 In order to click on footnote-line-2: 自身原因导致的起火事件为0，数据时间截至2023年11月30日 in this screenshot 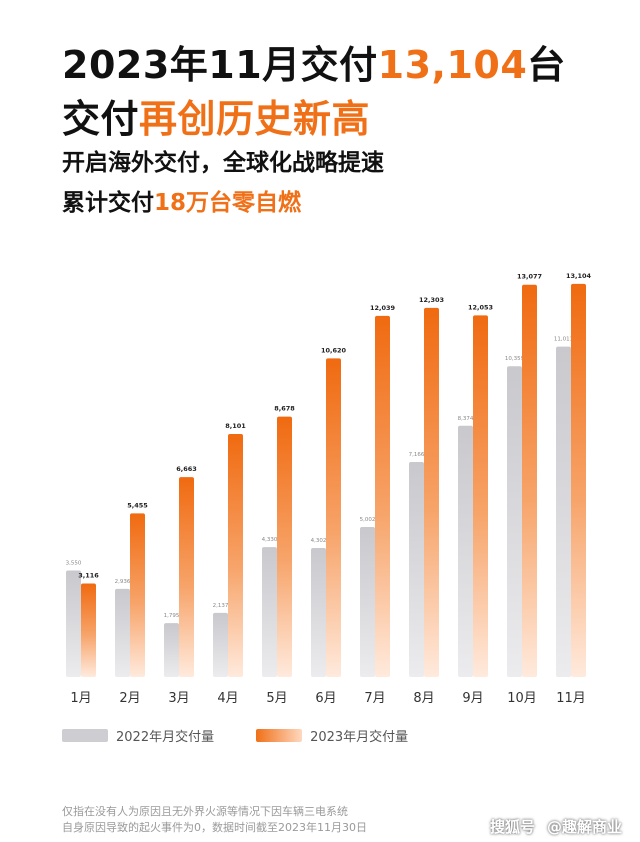, I will do `click(214, 827)`.